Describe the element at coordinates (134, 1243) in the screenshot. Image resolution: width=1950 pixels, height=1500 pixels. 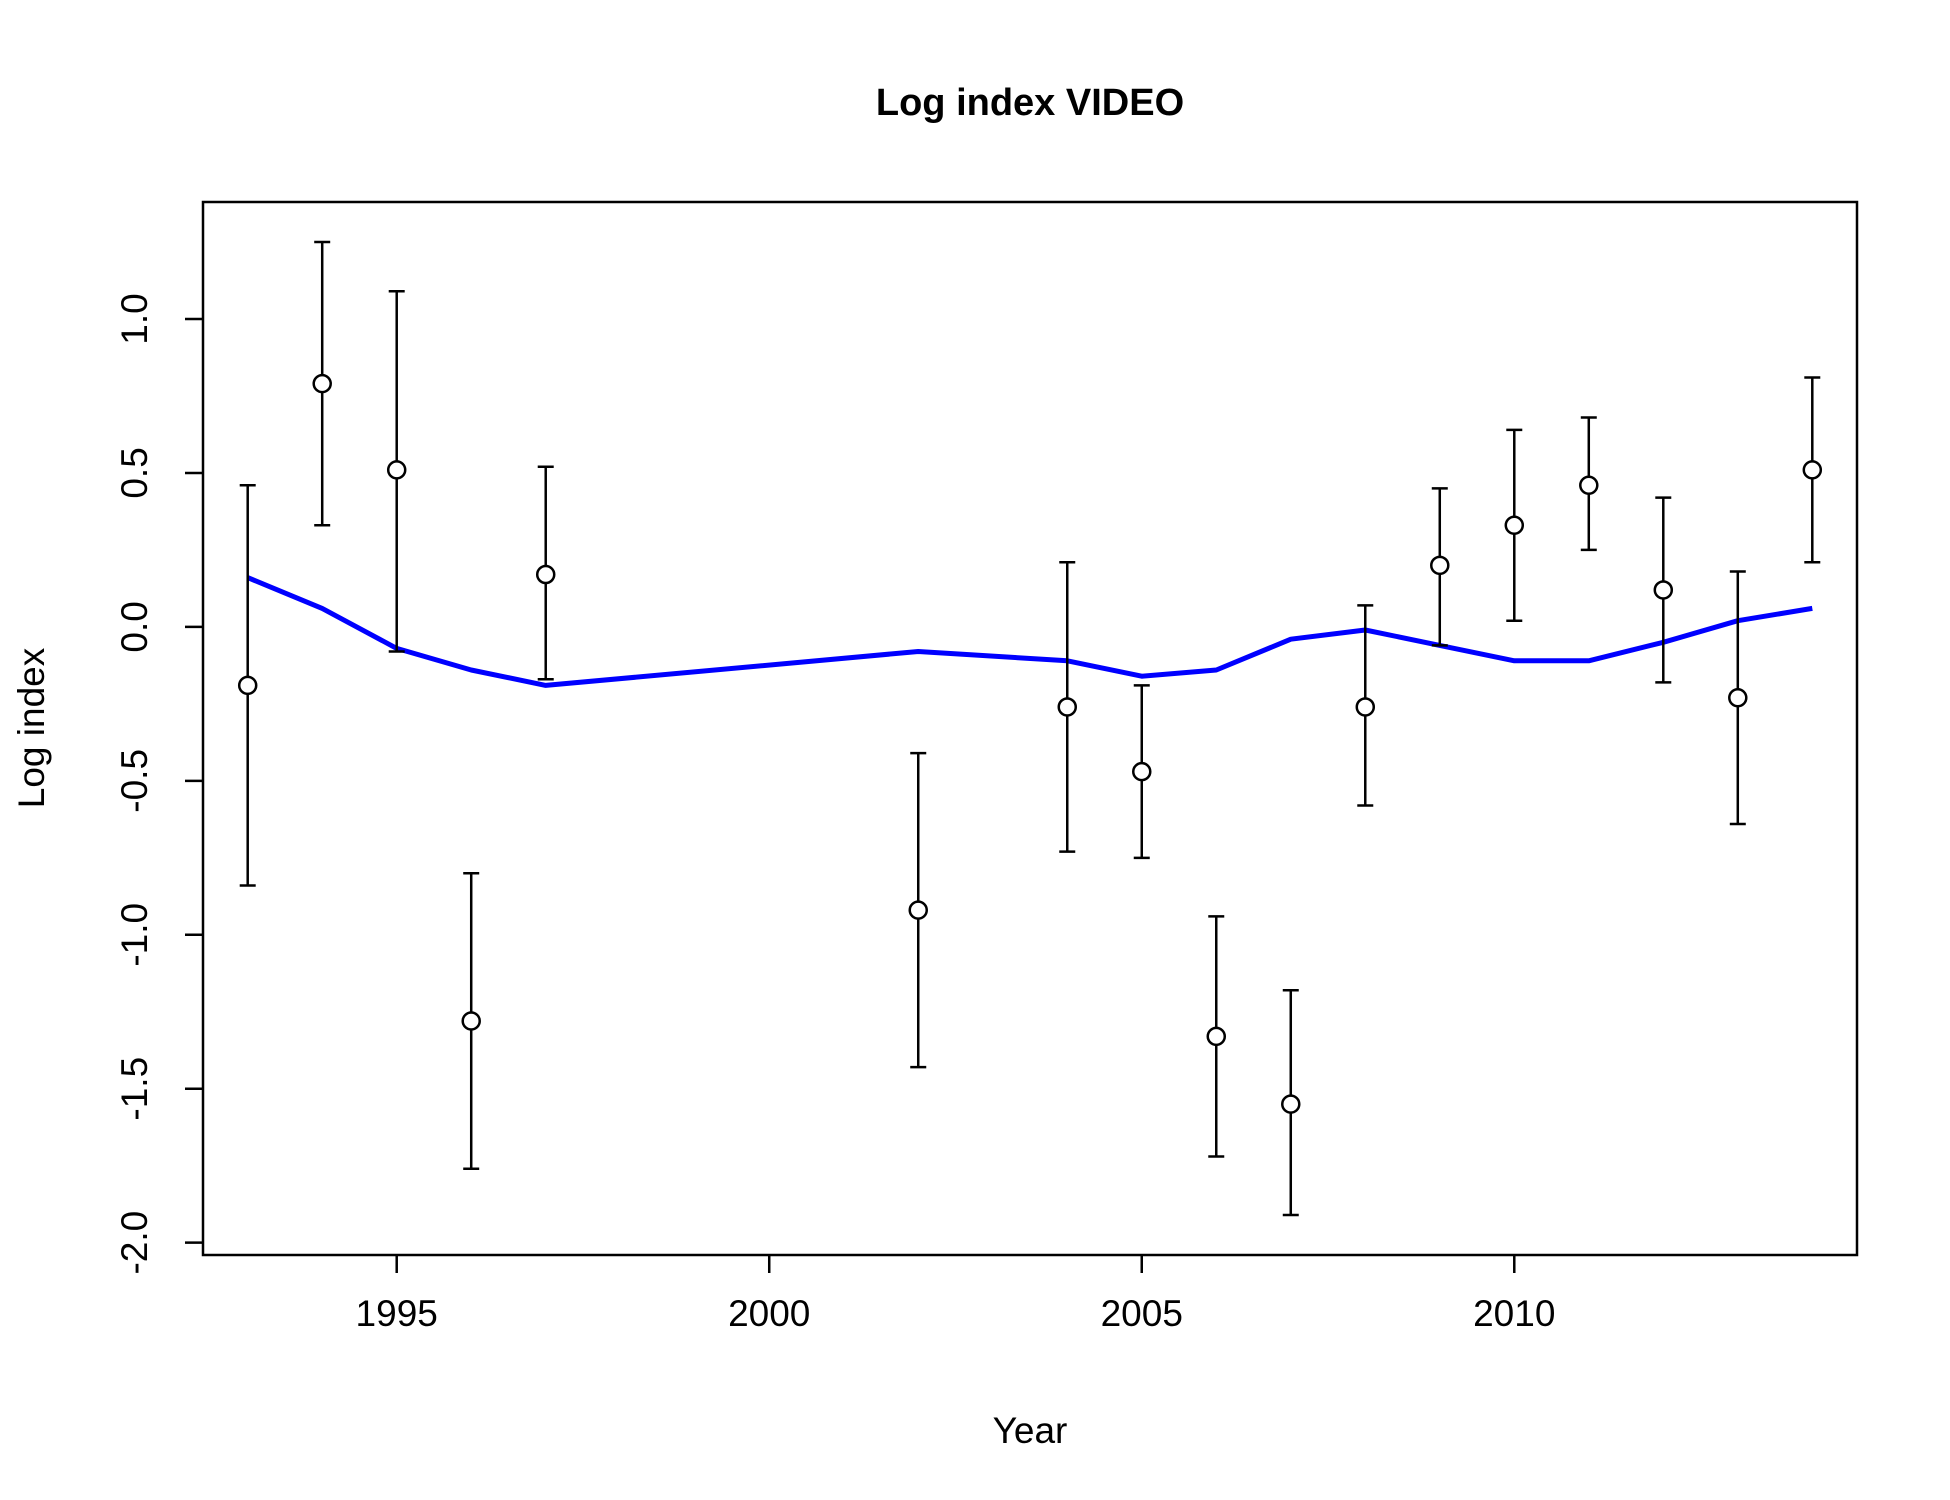
I see `y-tick-label: -2.0` at that location.